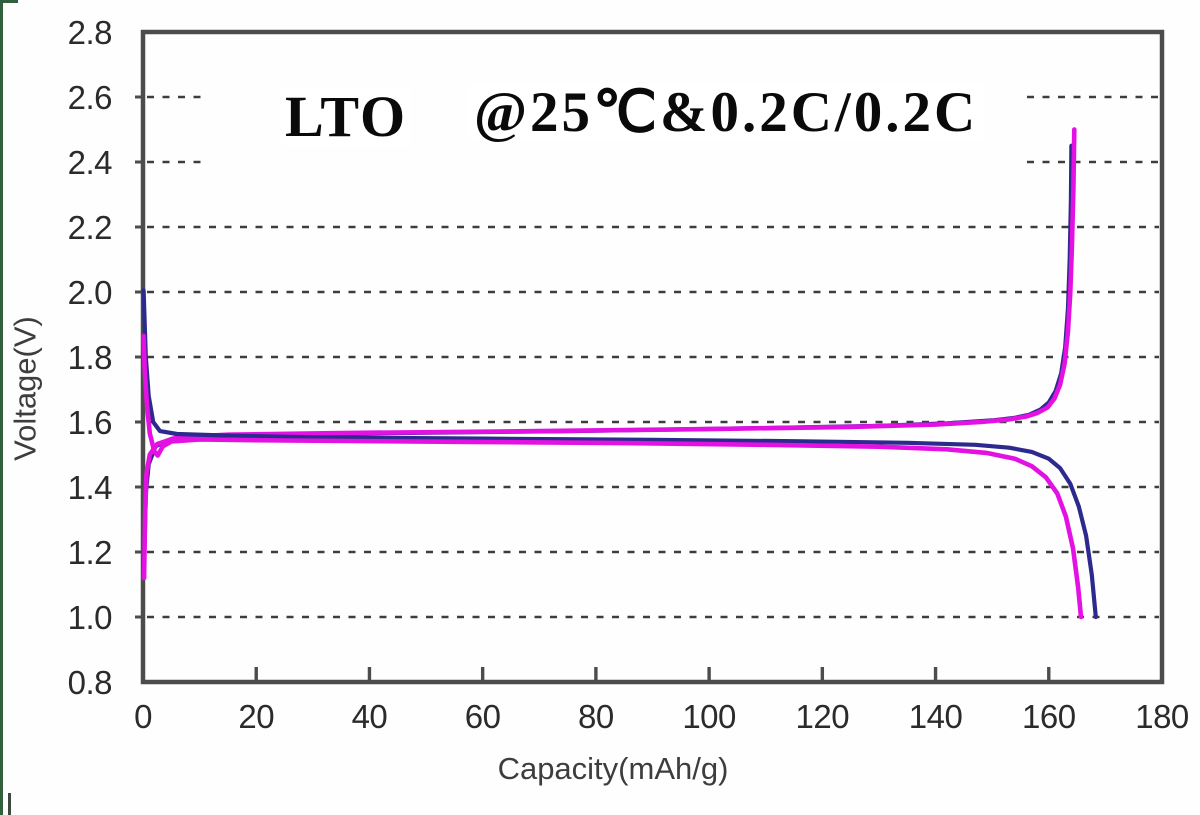 Image resolution: width=1200 pixels, height=815 pixels. I want to click on x-tick-label: 40, so click(369, 716).